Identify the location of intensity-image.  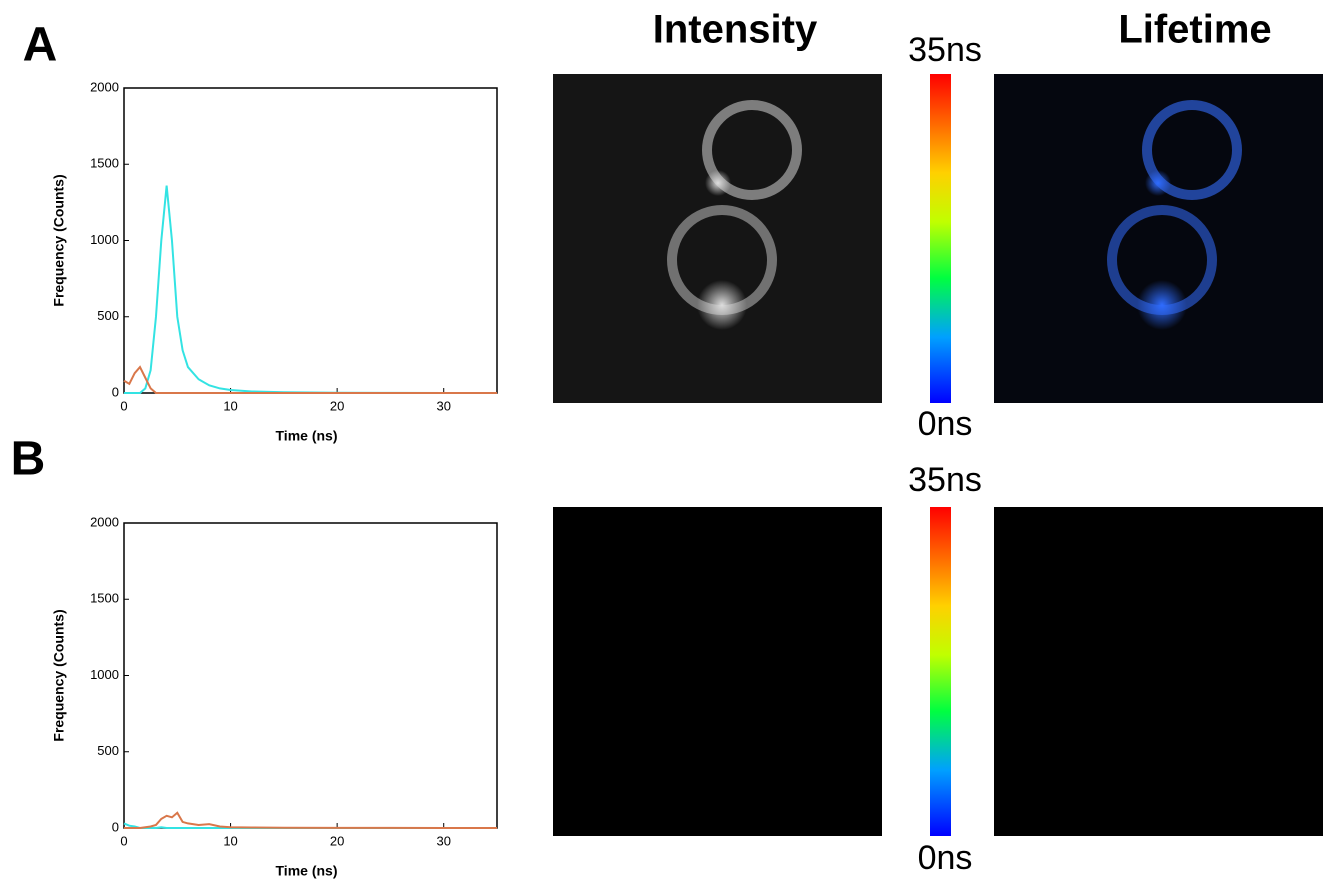
(717, 671).